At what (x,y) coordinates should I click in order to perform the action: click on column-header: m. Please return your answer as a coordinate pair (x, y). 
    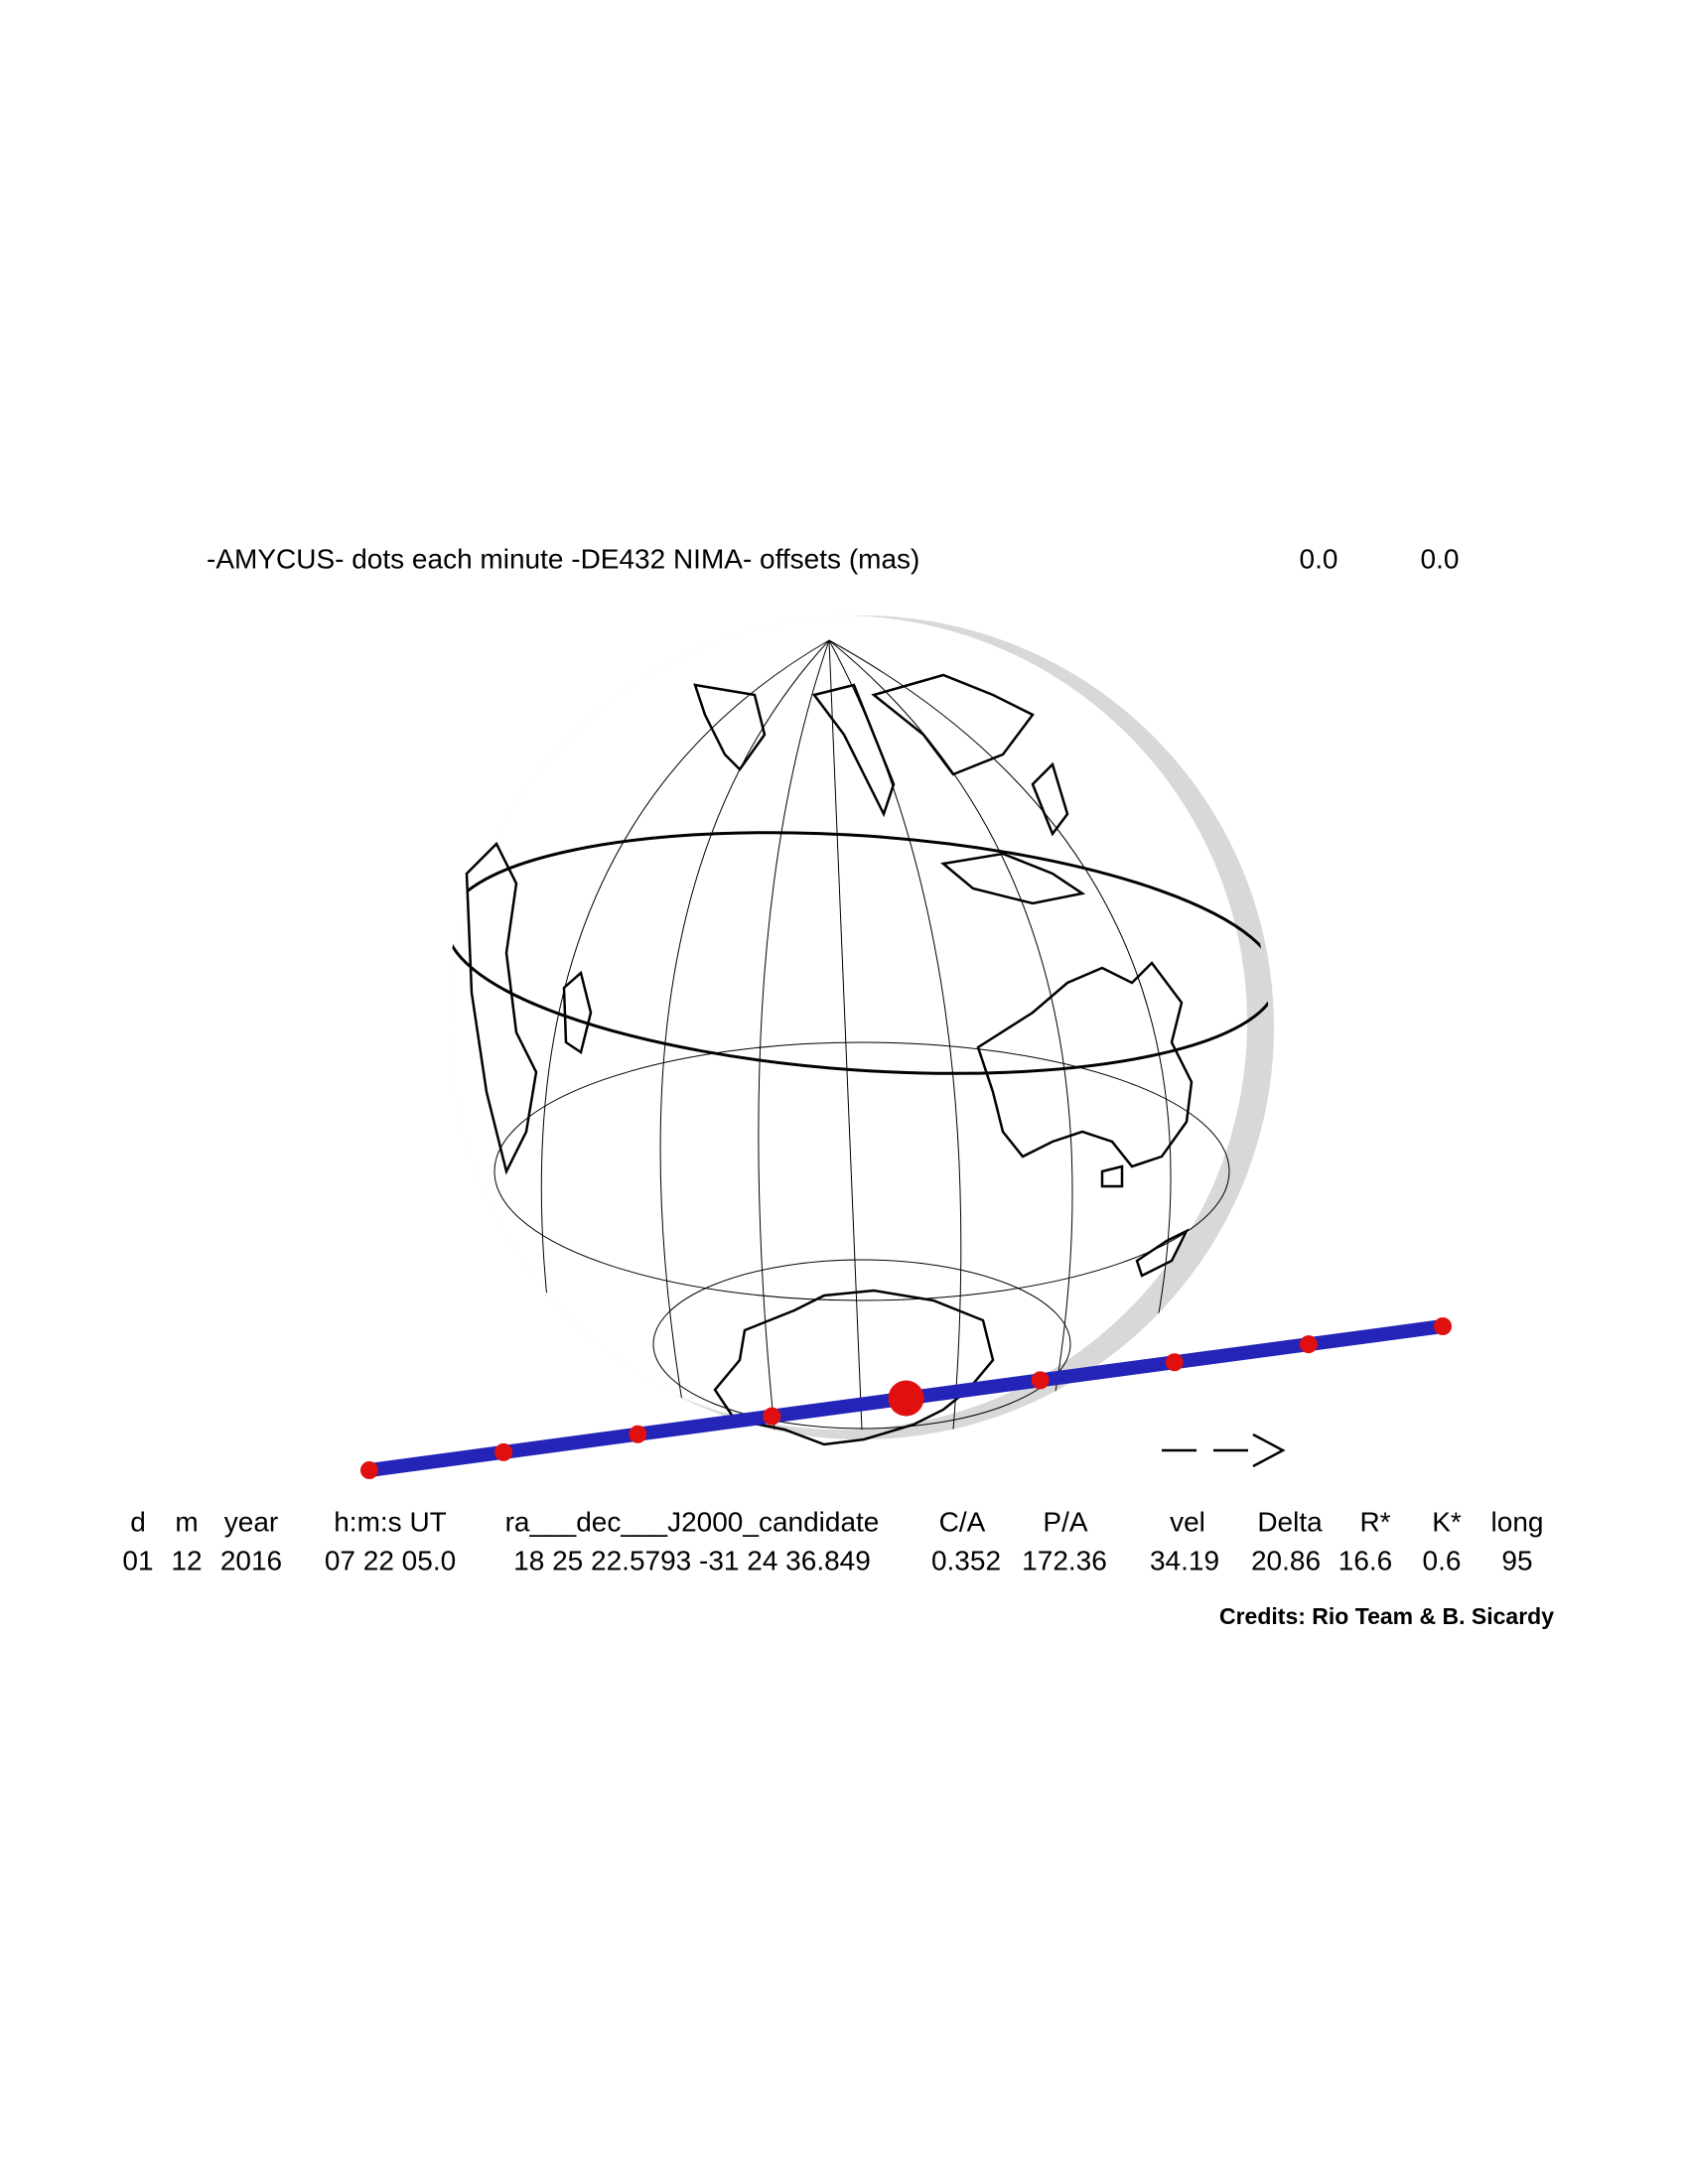
    Looking at the image, I should click on (186, 1521).